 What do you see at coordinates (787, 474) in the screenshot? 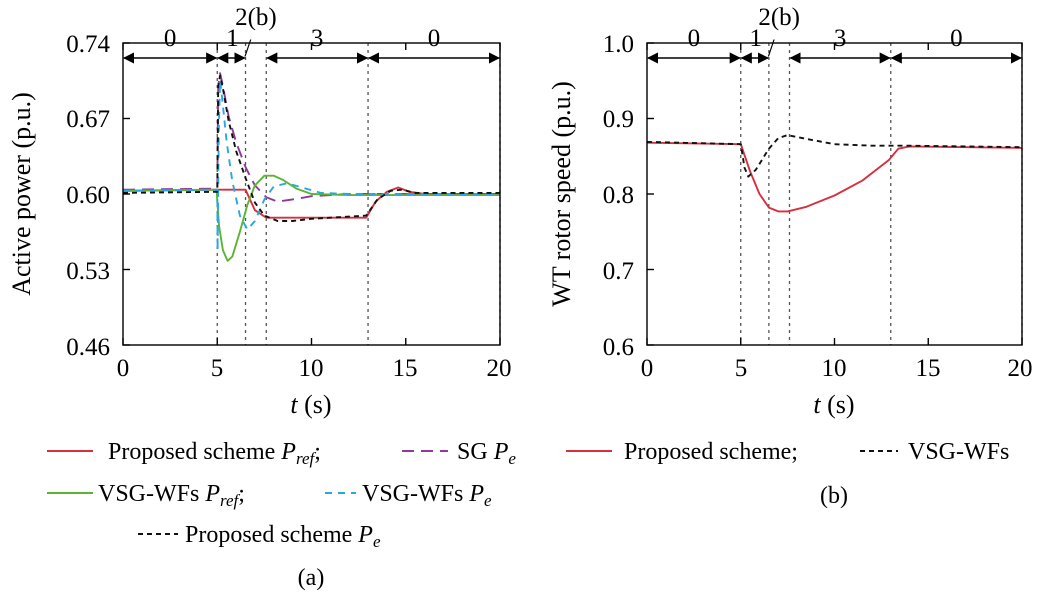
I see `legend-b: Proposed scheme; VSG-WFs (b)` at bounding box center [787, 474].